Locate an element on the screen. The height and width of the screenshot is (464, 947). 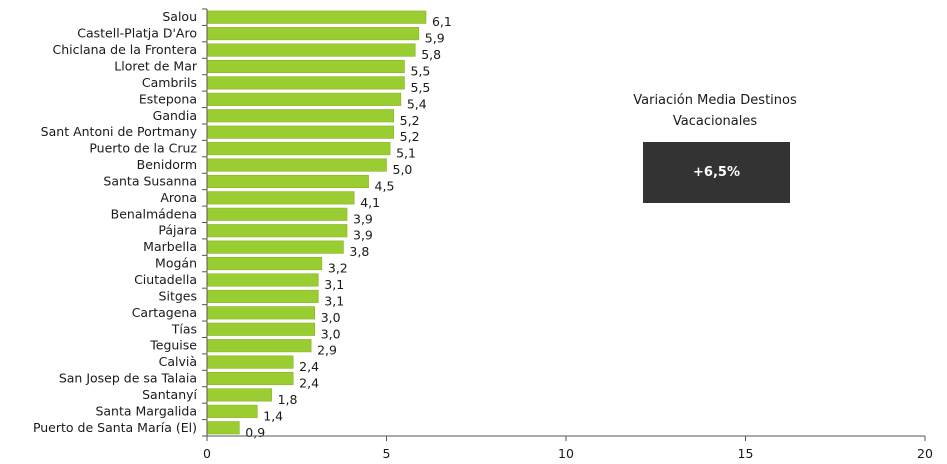
category-label: Cartagena is located at coordinates (164, 312).